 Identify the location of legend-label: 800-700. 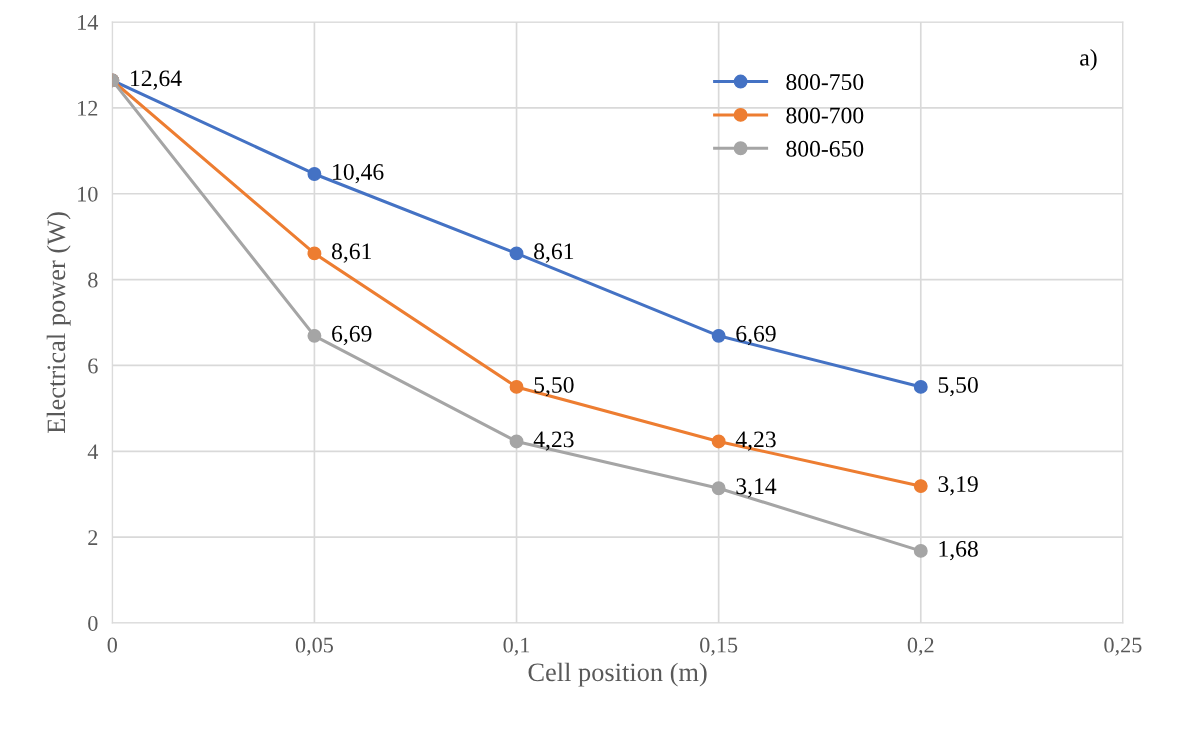
(825, 115).